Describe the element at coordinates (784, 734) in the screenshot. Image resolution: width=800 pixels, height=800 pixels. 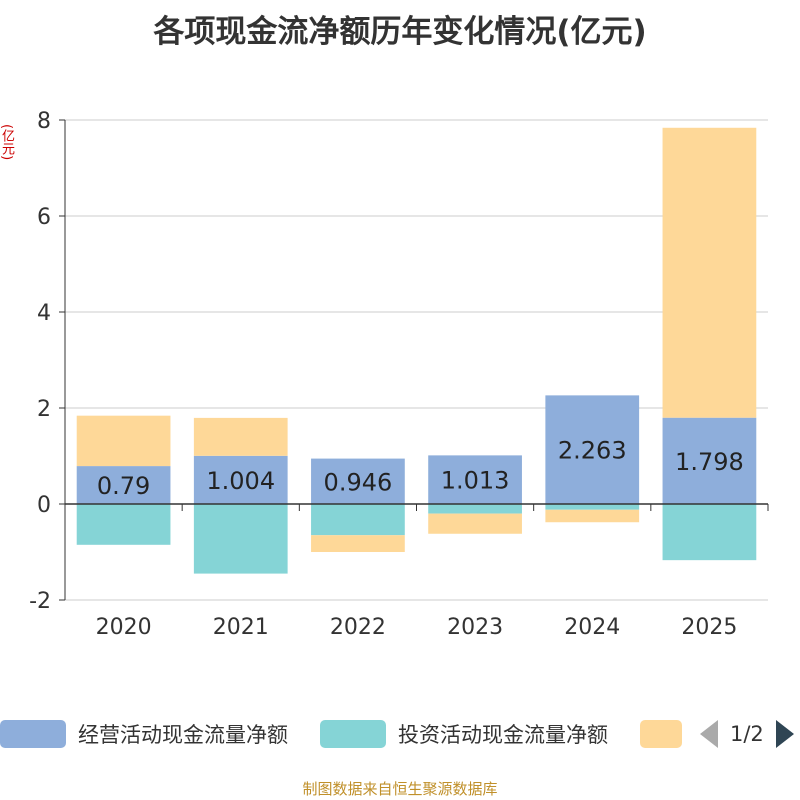
I see `legend-next-page-icon` at that location.